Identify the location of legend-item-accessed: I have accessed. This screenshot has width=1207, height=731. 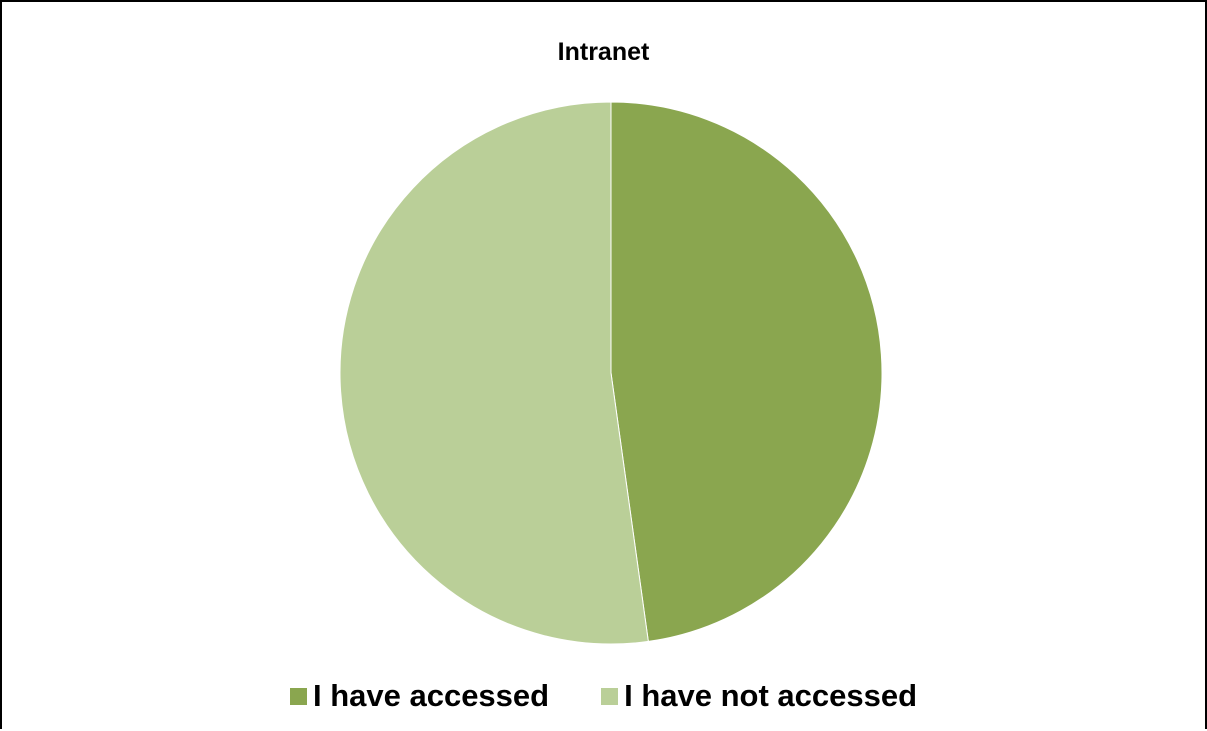
(419, 696).